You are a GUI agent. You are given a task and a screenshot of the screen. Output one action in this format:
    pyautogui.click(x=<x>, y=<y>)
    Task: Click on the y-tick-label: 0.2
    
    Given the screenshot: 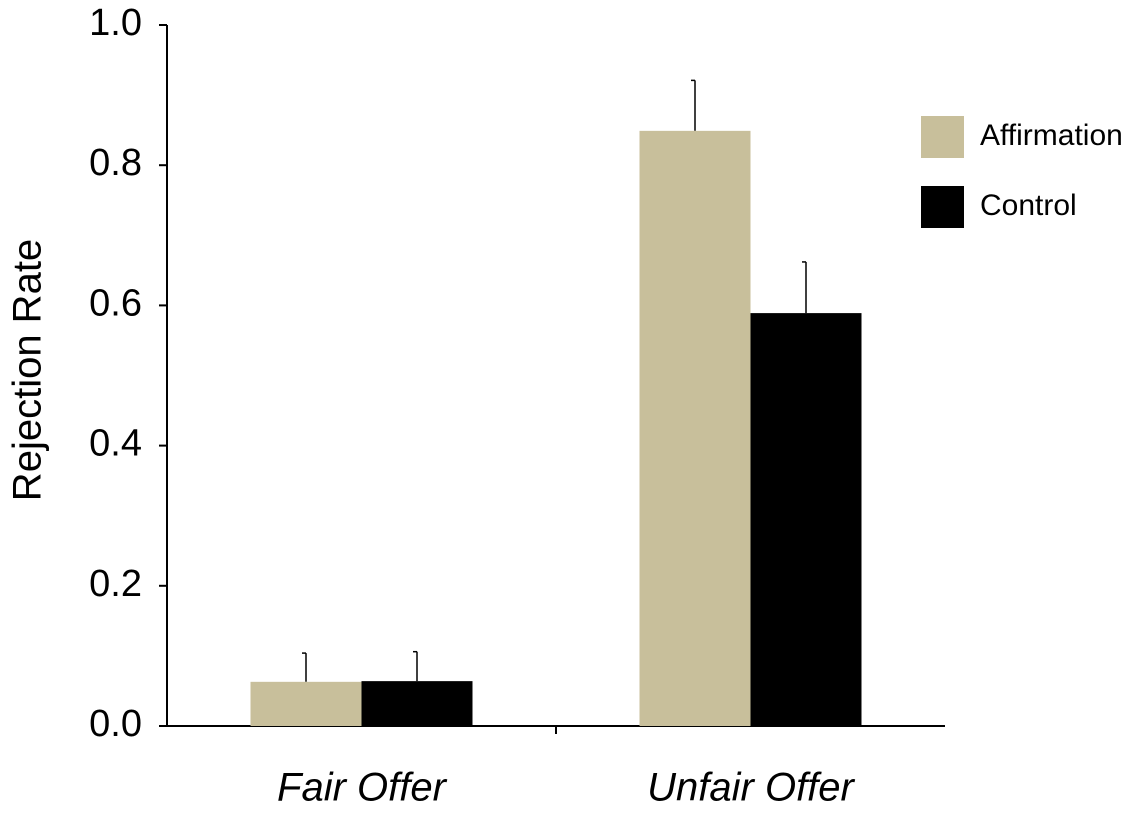 What is the action you would take?
    pyautogui.click(x=115, y=584)
    